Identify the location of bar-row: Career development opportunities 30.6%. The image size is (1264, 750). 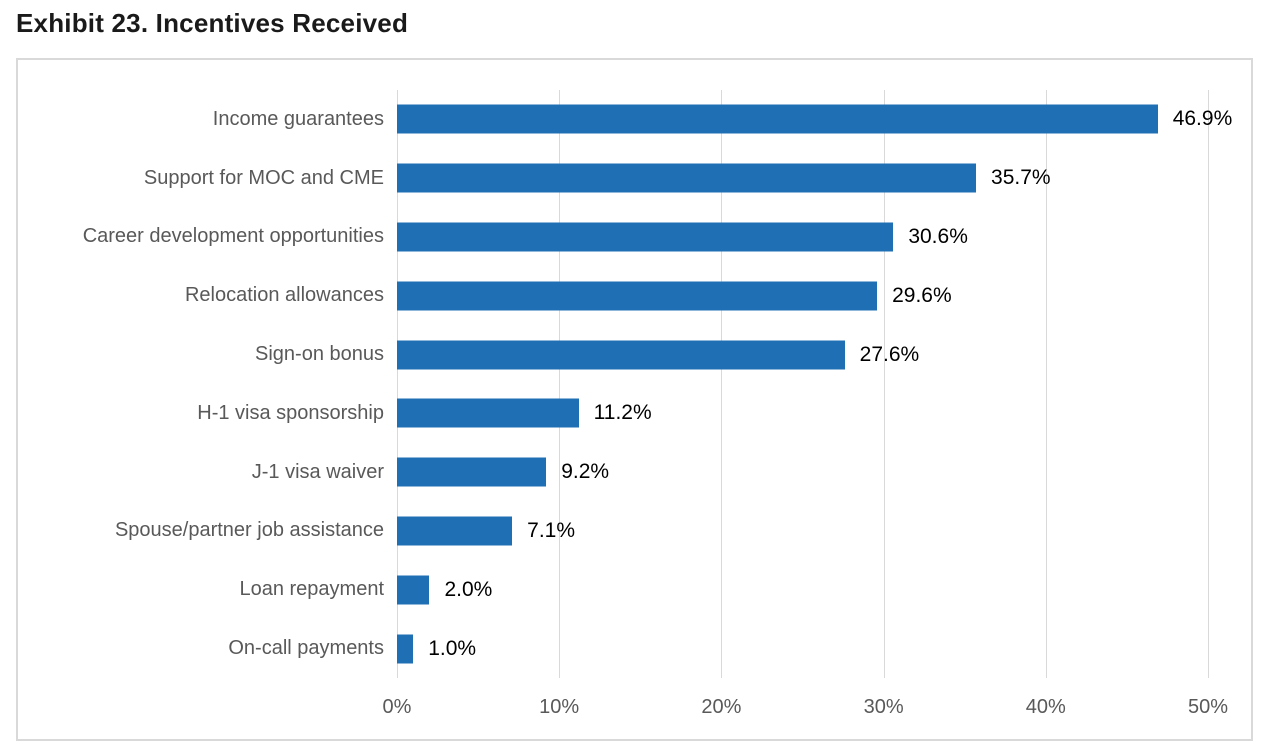
(634, 237).